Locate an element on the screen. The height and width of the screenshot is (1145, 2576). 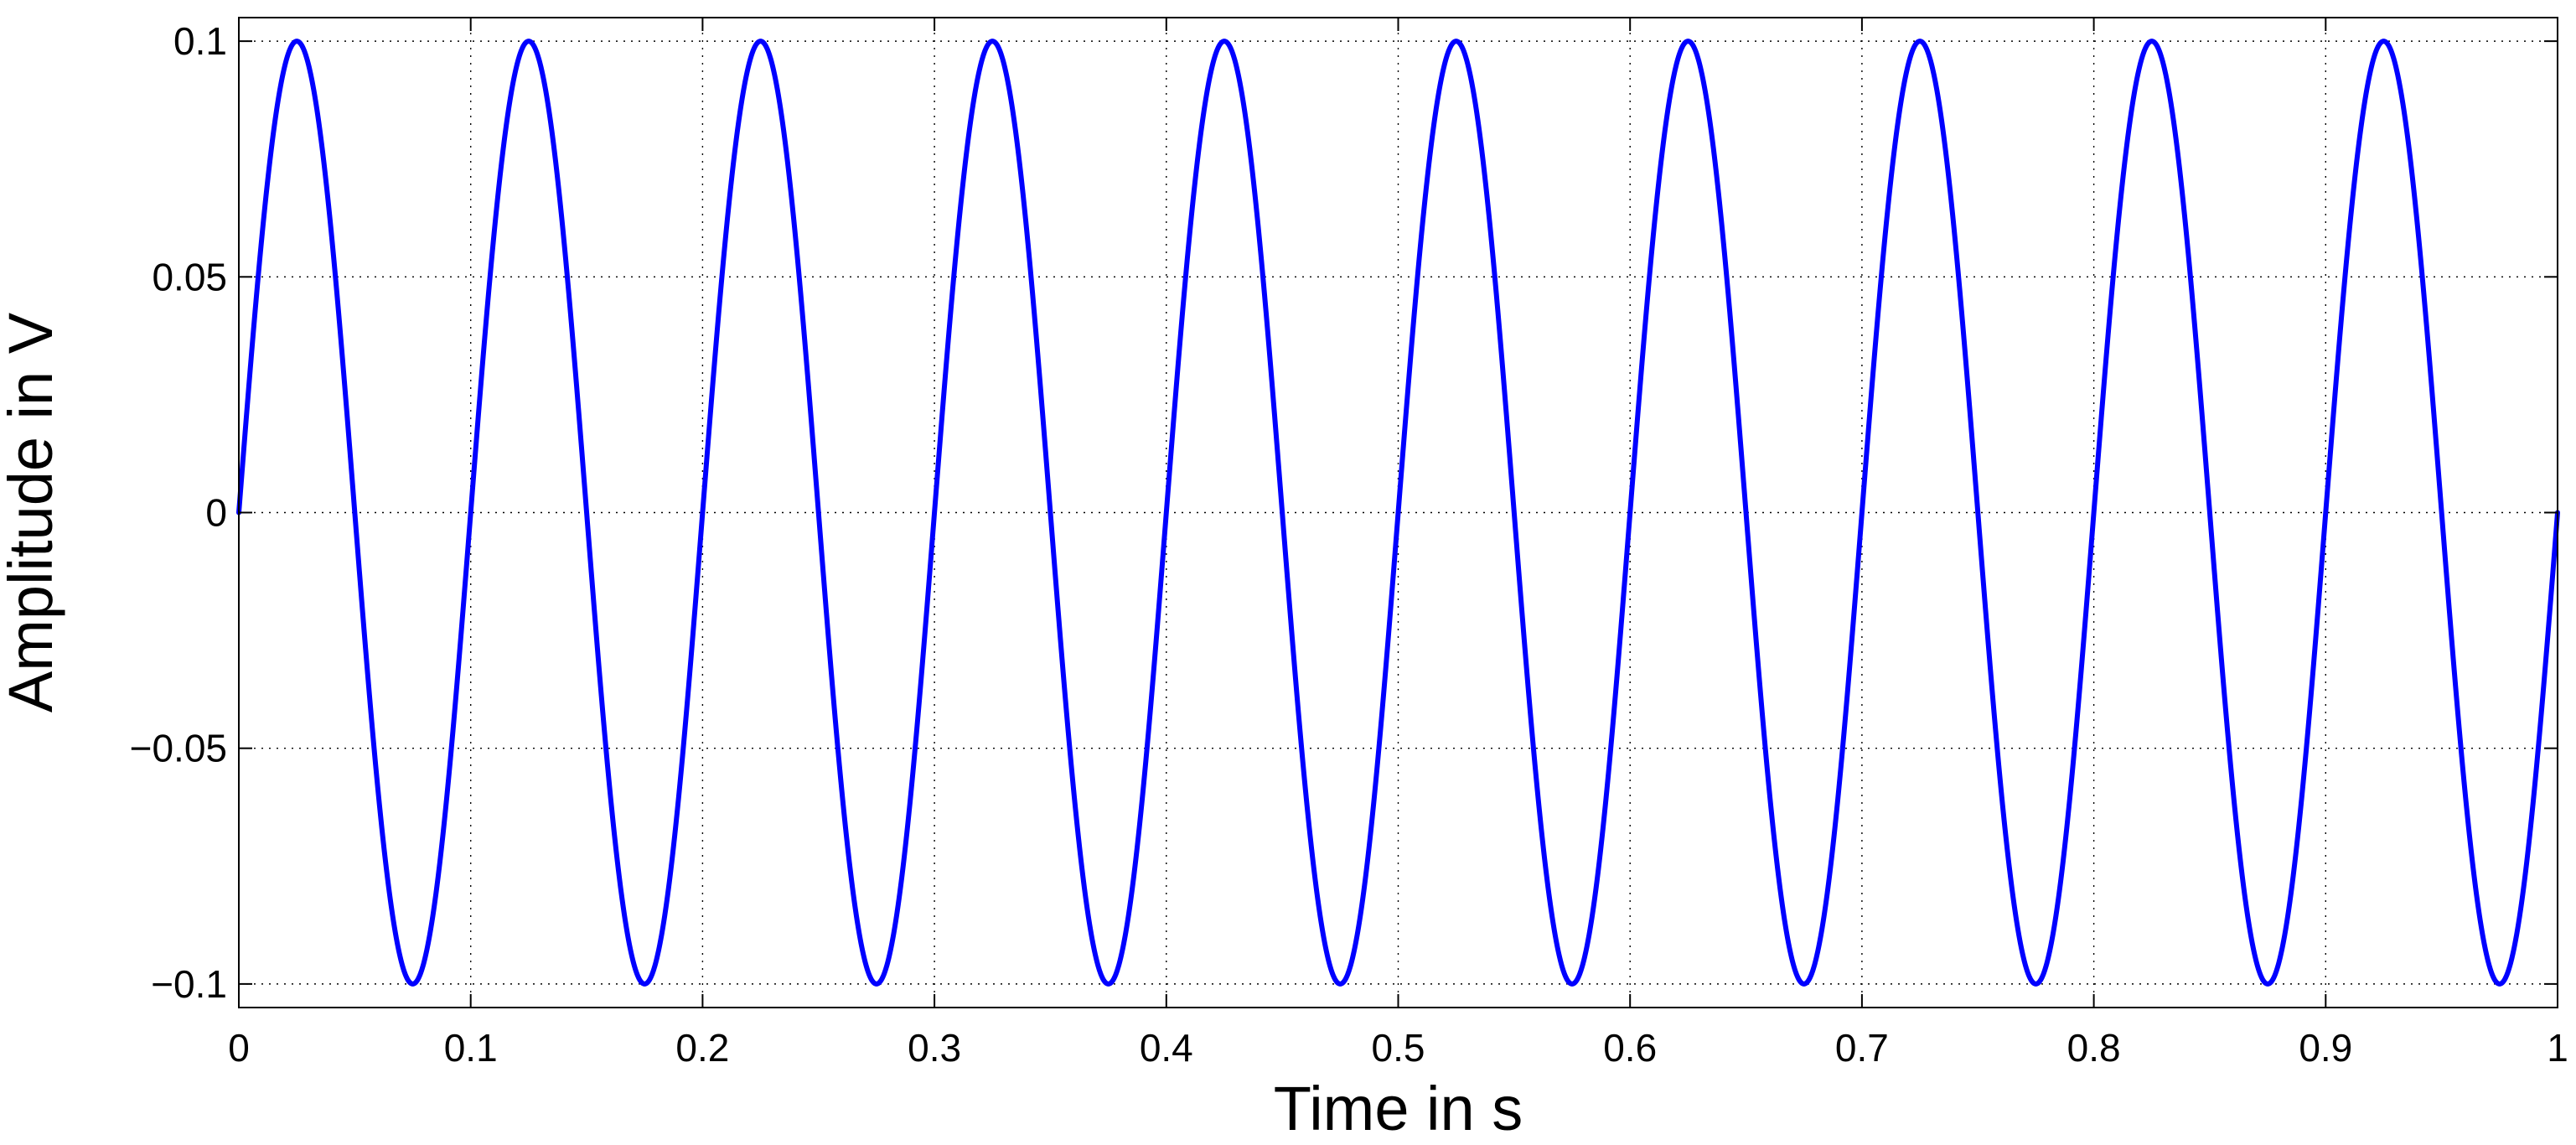
y-tick-labels: −0.1 −0.05 0 0.05 0.1 is located at coordinates (178, 512).